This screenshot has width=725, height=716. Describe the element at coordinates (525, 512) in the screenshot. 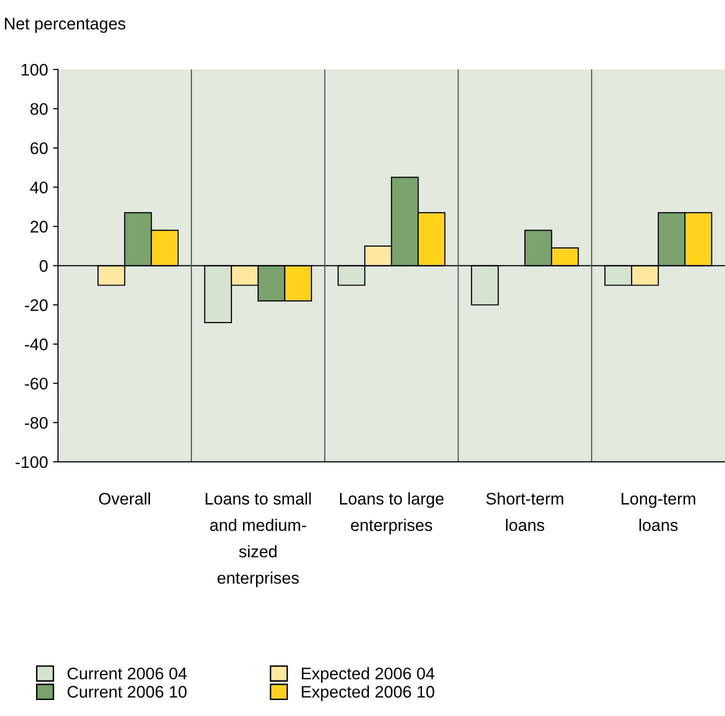

I see `x-tick-label: Short-term loans` at that location.